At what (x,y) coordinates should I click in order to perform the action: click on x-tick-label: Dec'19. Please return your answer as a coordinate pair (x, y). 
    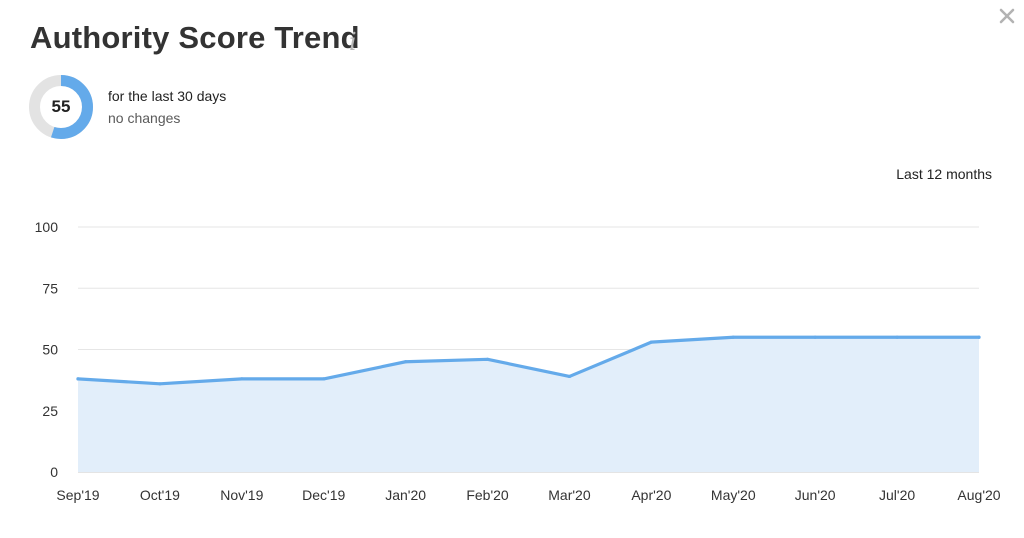
    Looking at the image, I should click on (323, 495).